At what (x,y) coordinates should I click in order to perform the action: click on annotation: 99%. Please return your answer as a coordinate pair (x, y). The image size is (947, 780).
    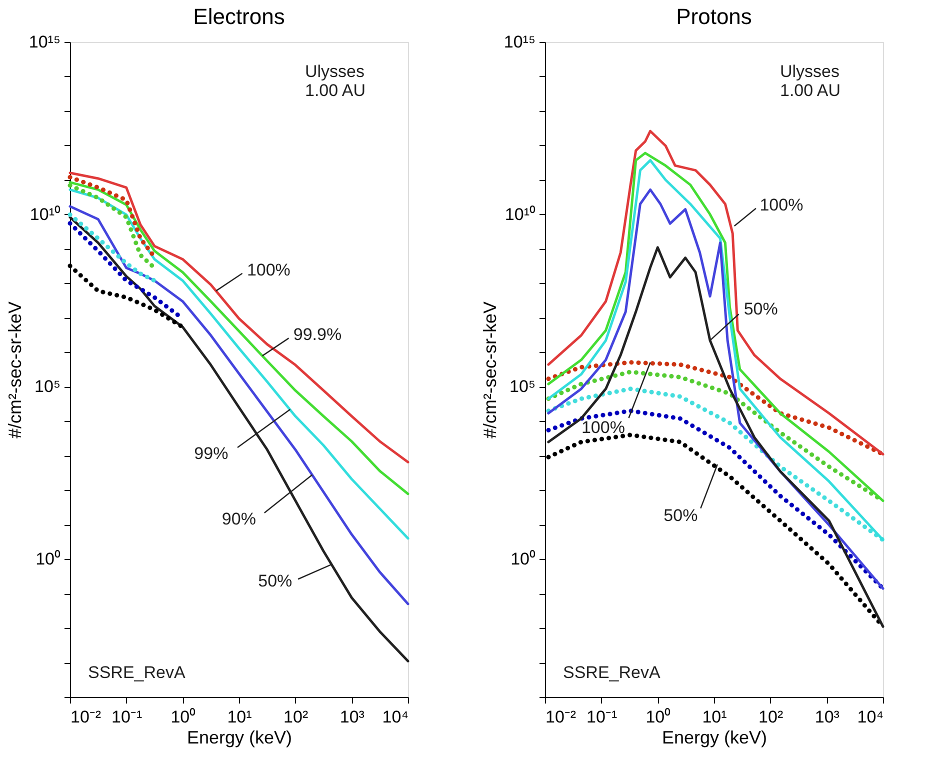
    Looking at the image, I should click on (211, 454).